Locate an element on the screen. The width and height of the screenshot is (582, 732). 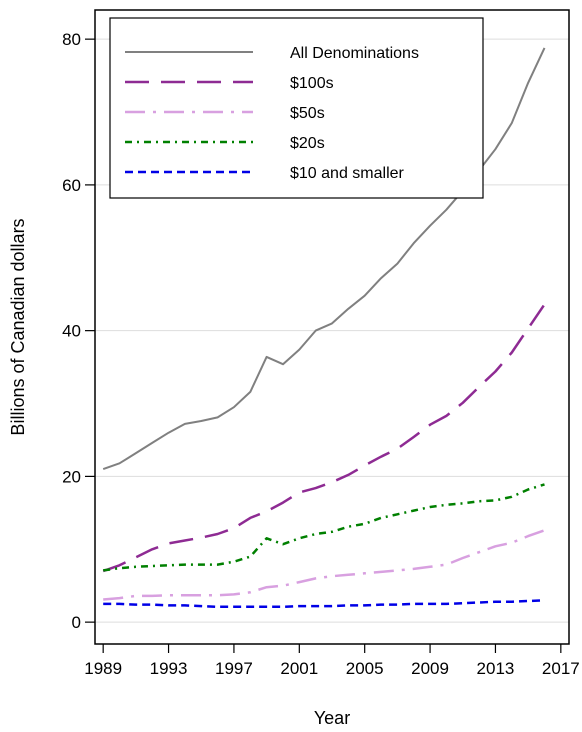
y-axis: 0 20 40 60 80 is located at coordinates (78, 331).